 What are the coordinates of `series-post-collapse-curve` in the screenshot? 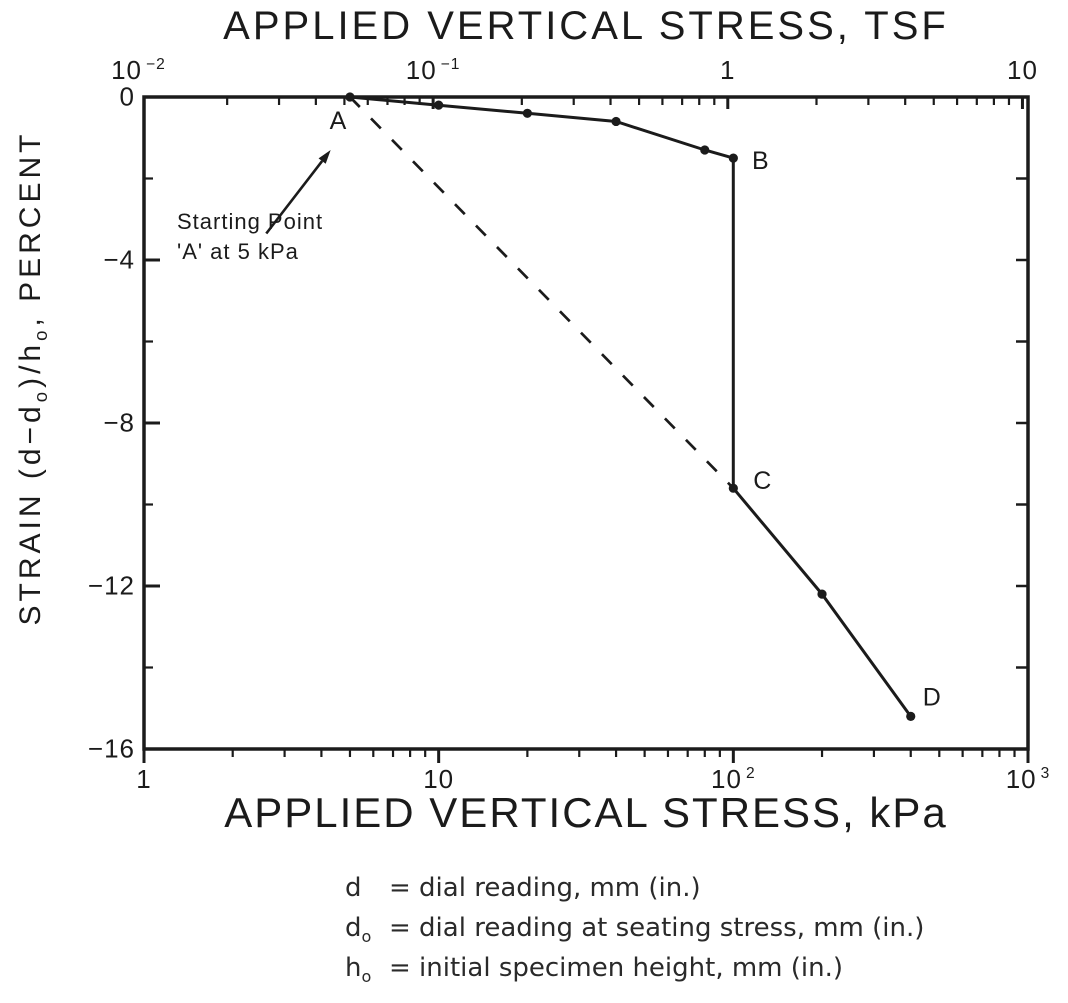 It's located at (822, 602).